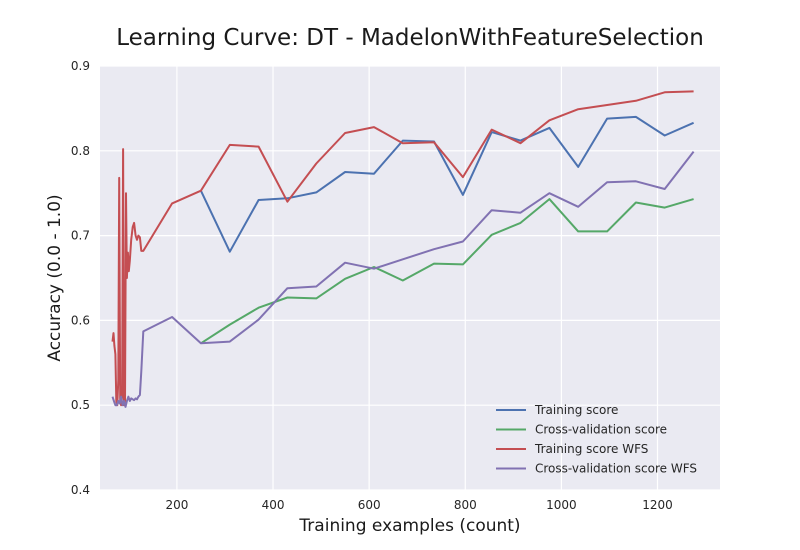 Image resolution: width=800 pixels, height=550 pixels. What do you see at coordinates (616, 469) in the screenshot?
I see `legend-label: Cross-validation score WFS` at bounding box center [616, 469].